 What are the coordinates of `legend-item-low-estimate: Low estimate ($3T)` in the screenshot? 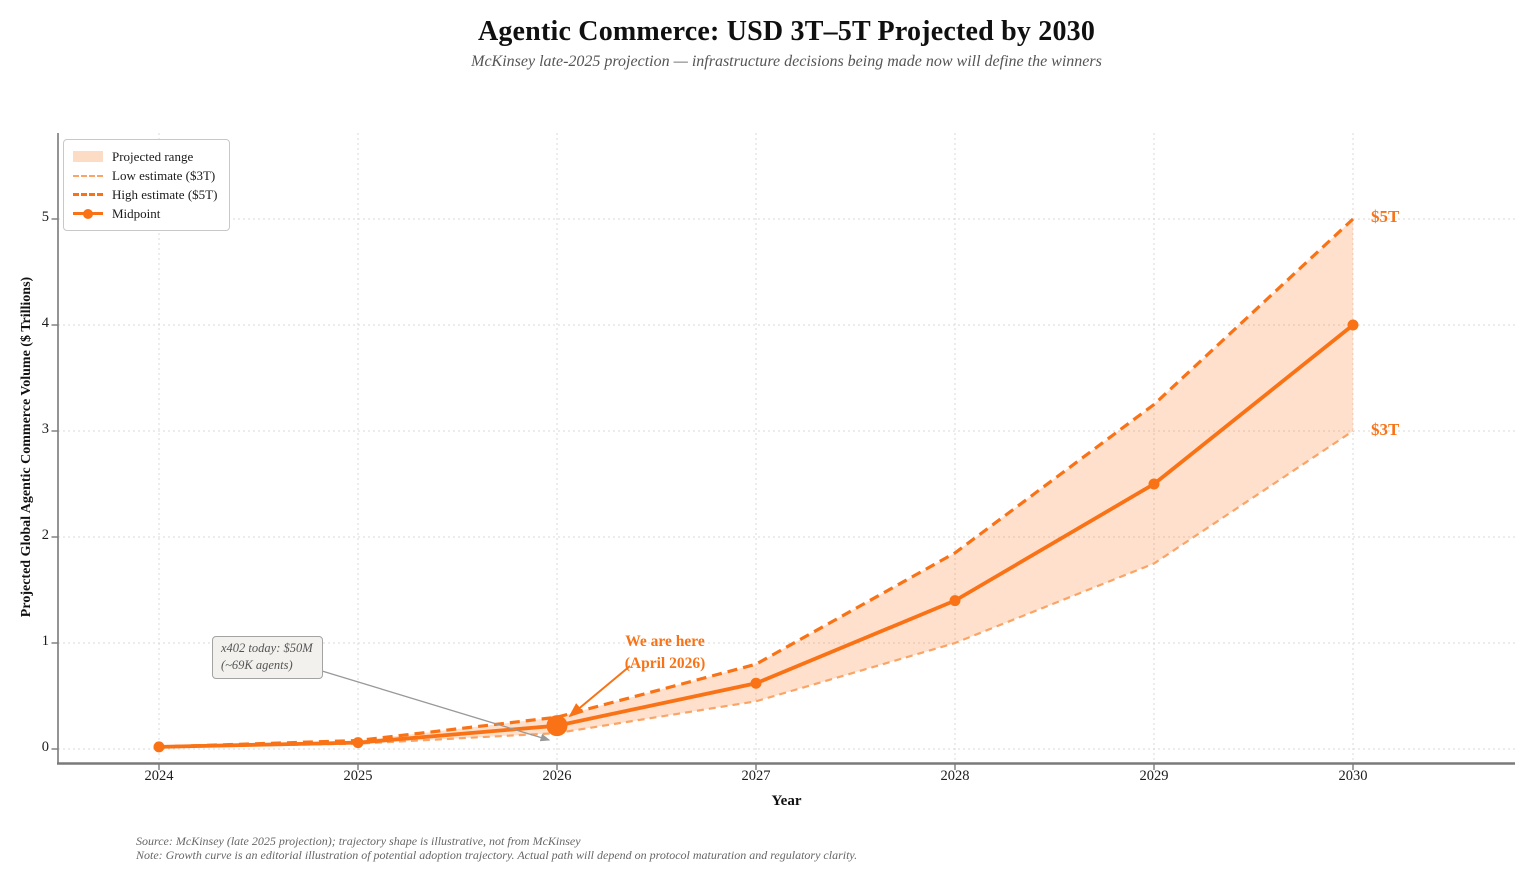 It's located at (145, 175).